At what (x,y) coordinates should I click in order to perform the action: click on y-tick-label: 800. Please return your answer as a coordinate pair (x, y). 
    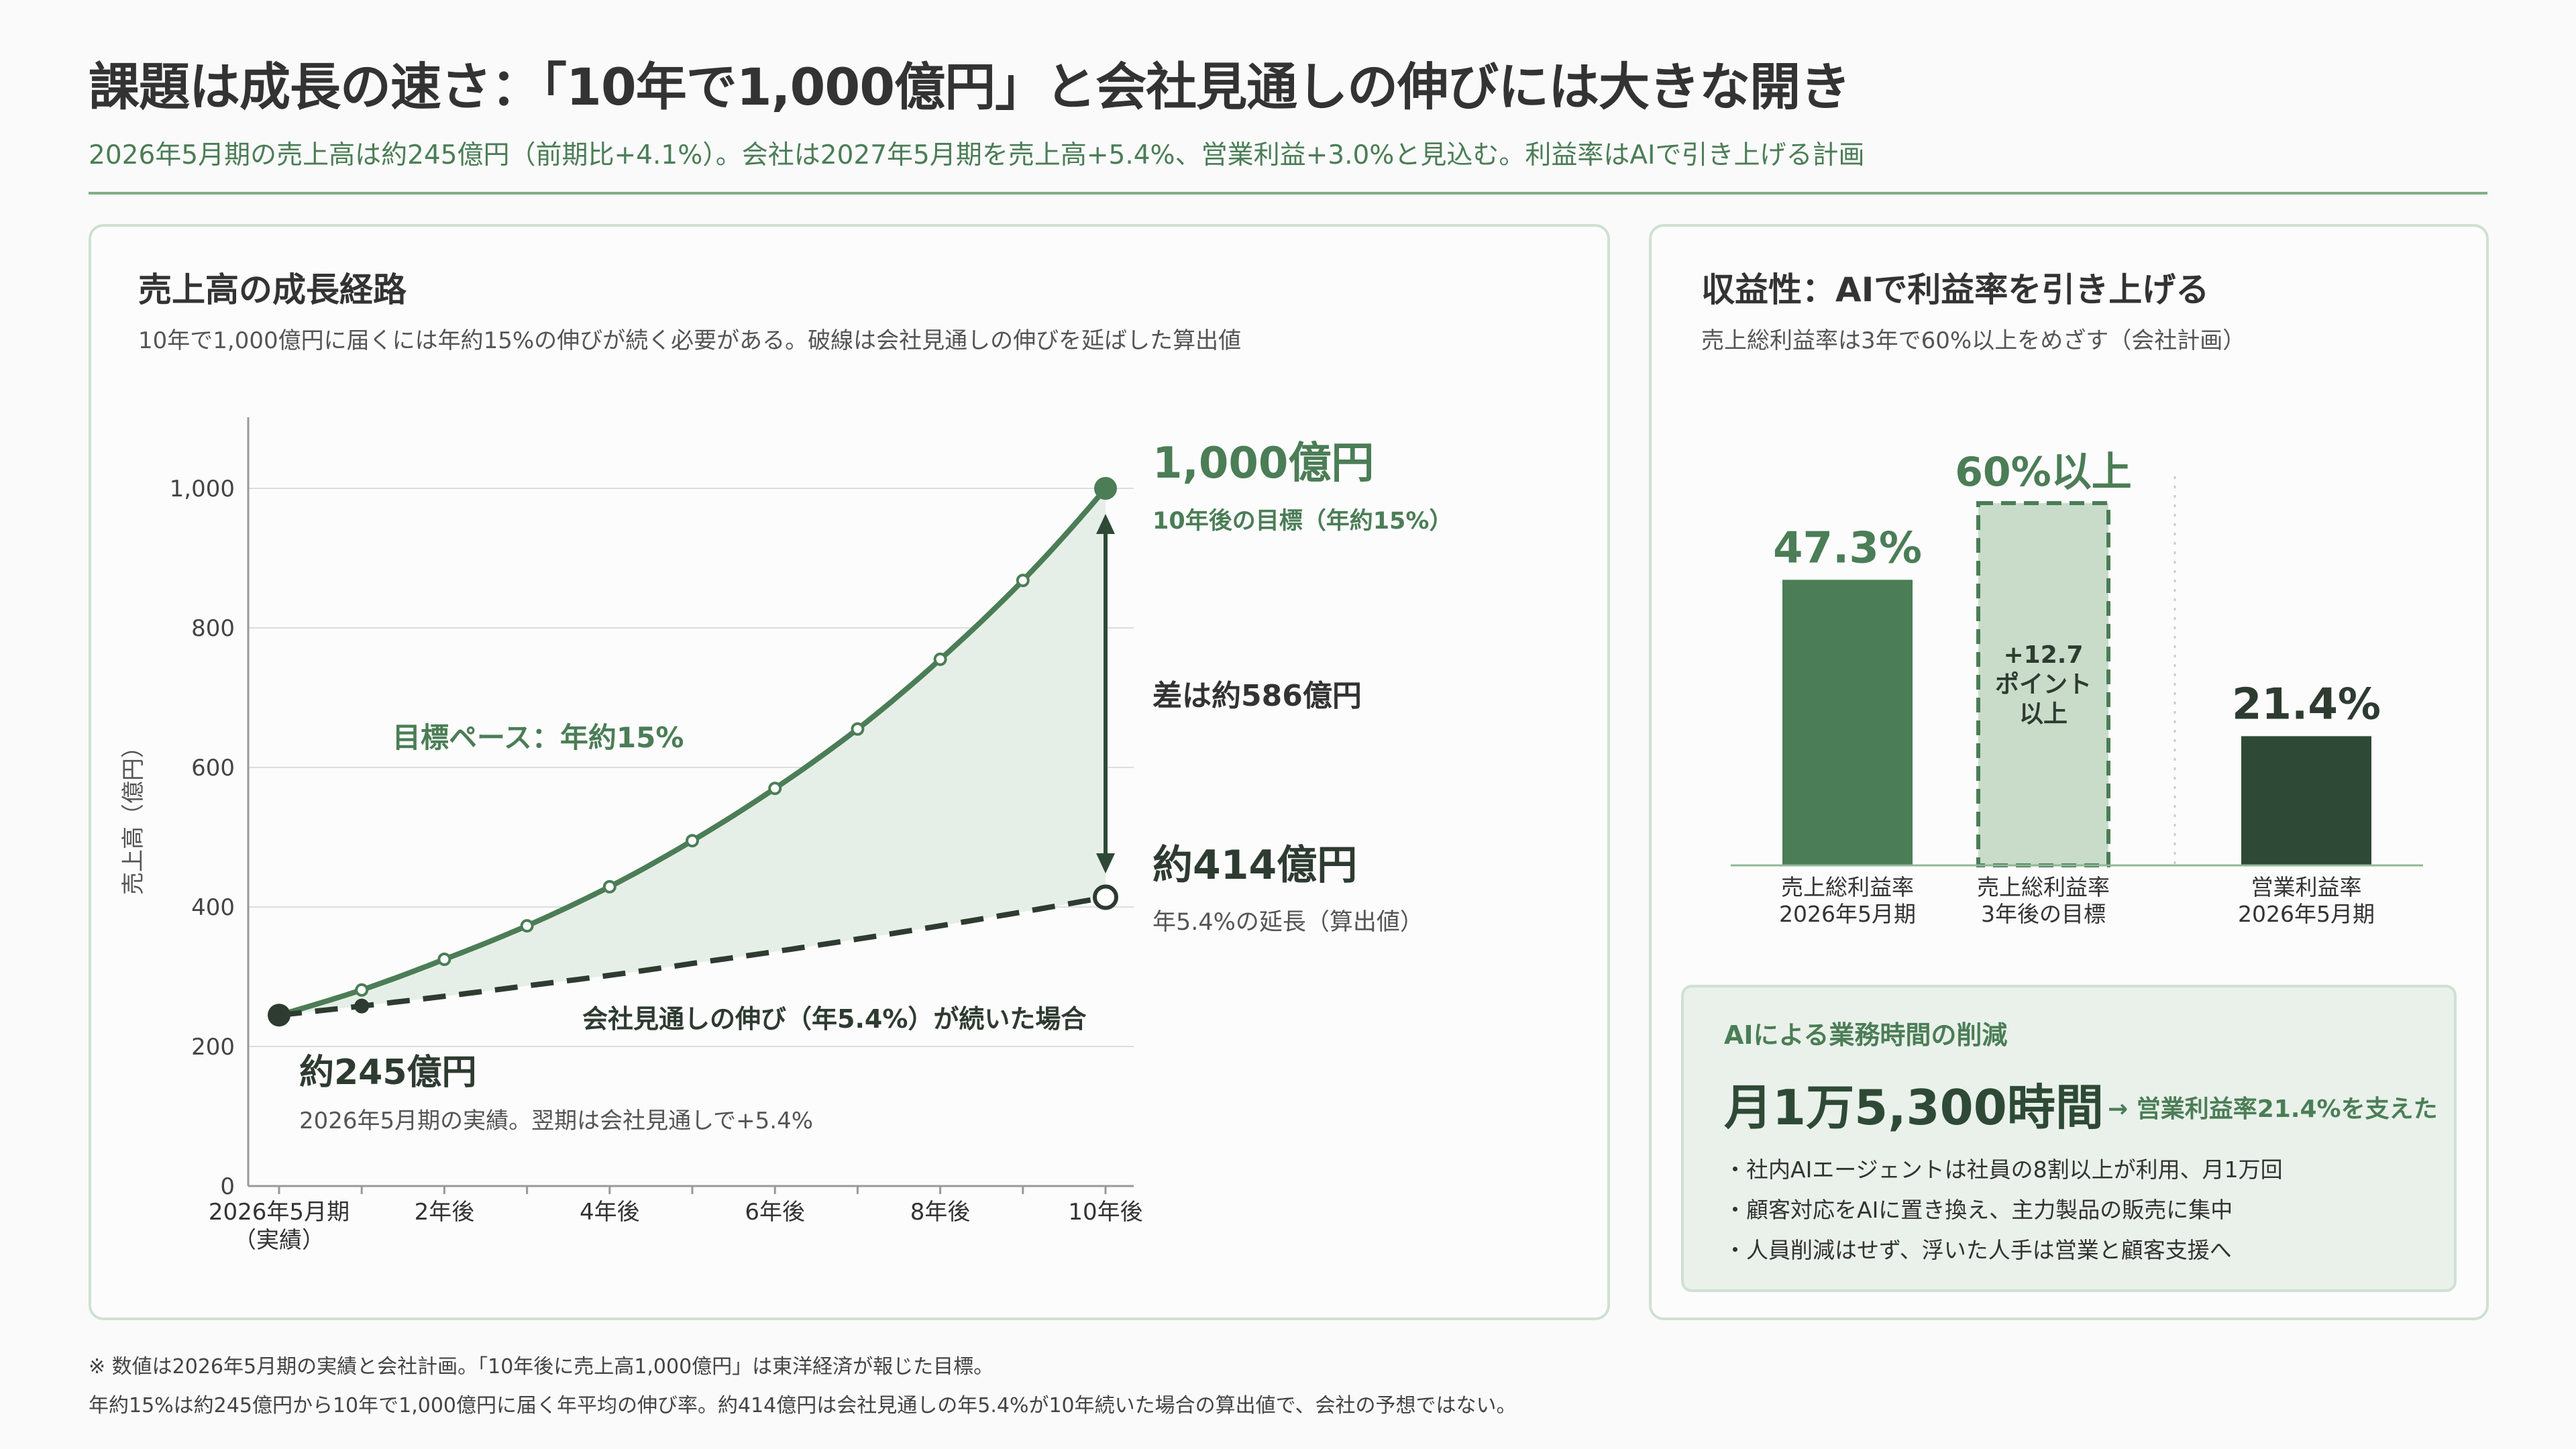
    Looking at the image, I should click on (213, 628).